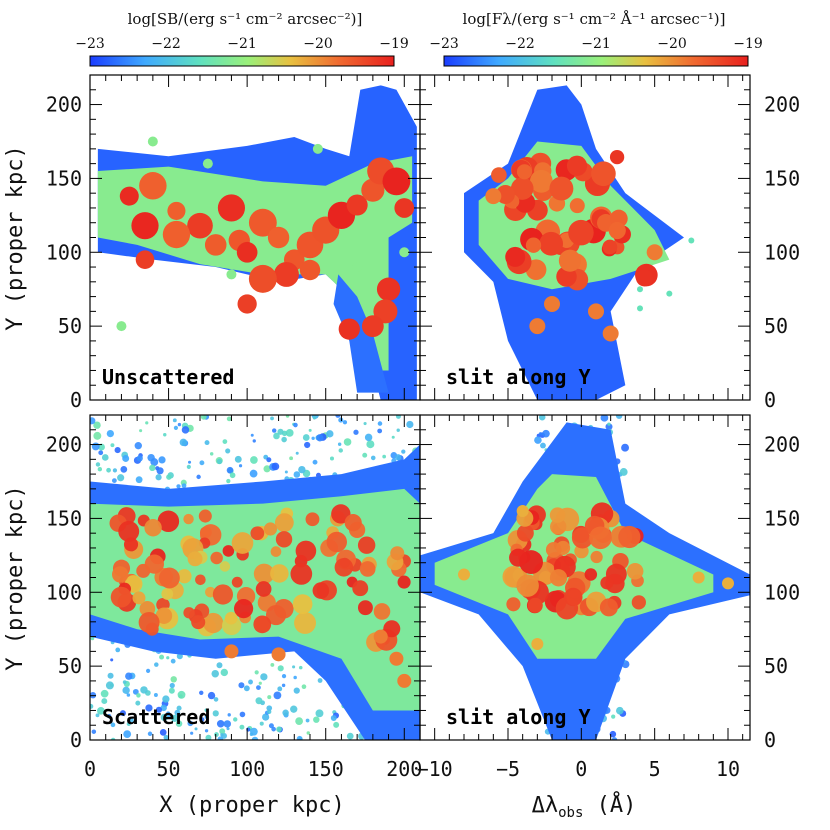 The width and height of the screenshot is (830, 830). Describe the element at coordinates (584, 806) in the screenshot. I see `x-axis-label-right: Δλobs (Å)` at that location.